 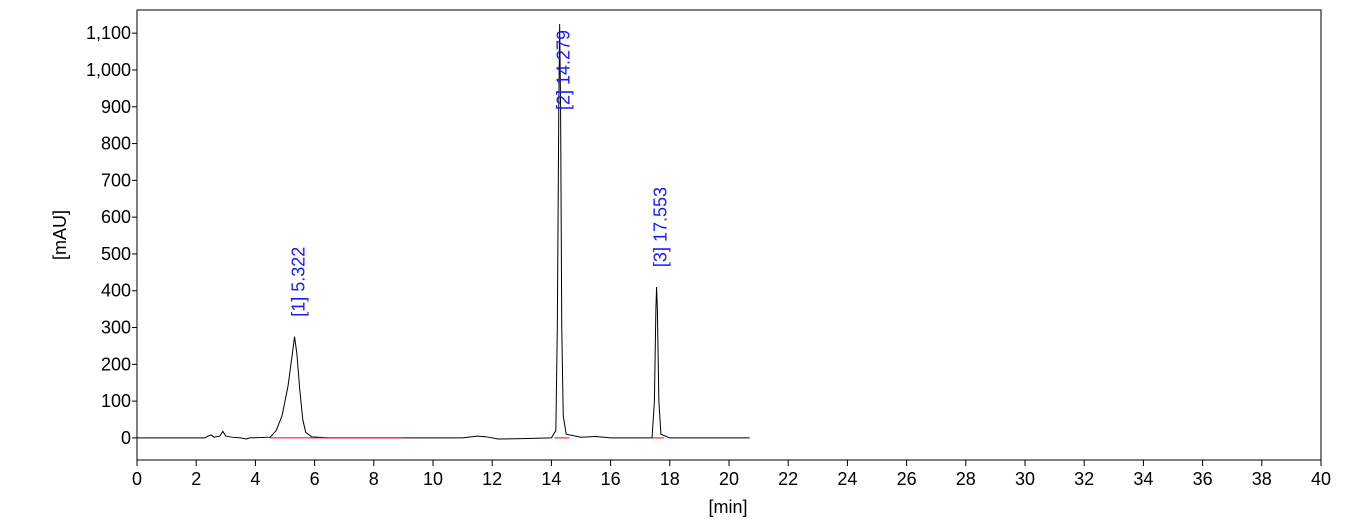 I want to click on peak-annotation: [1] 5.322, so click(x=299, y=282).